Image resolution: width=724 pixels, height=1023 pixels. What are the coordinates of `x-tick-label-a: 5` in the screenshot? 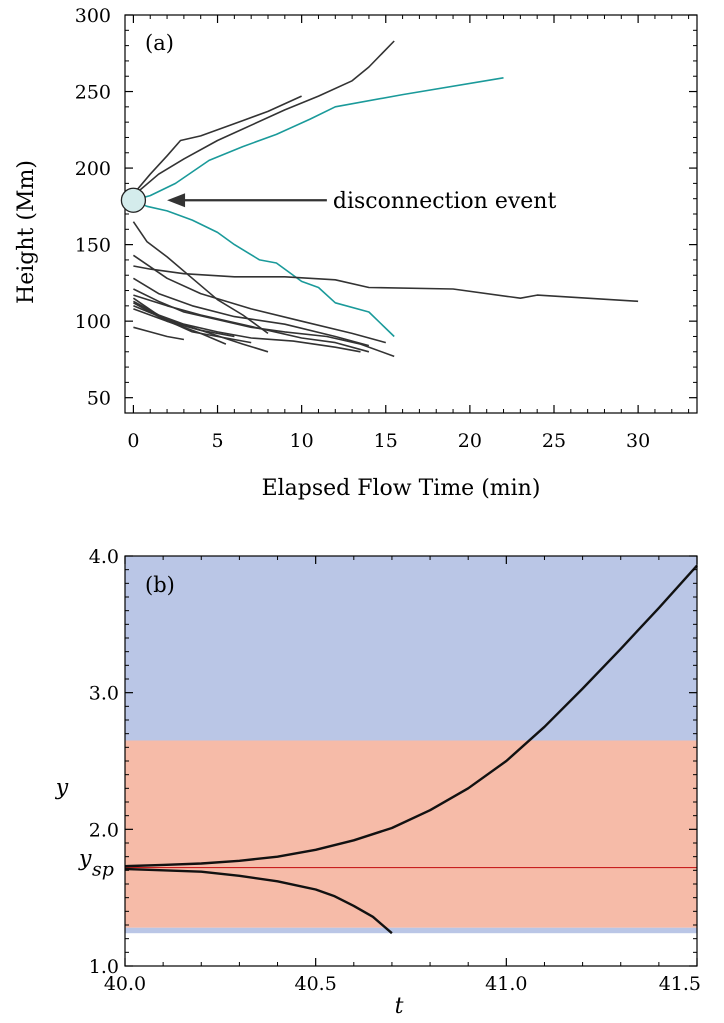 It's located at (217, 441).